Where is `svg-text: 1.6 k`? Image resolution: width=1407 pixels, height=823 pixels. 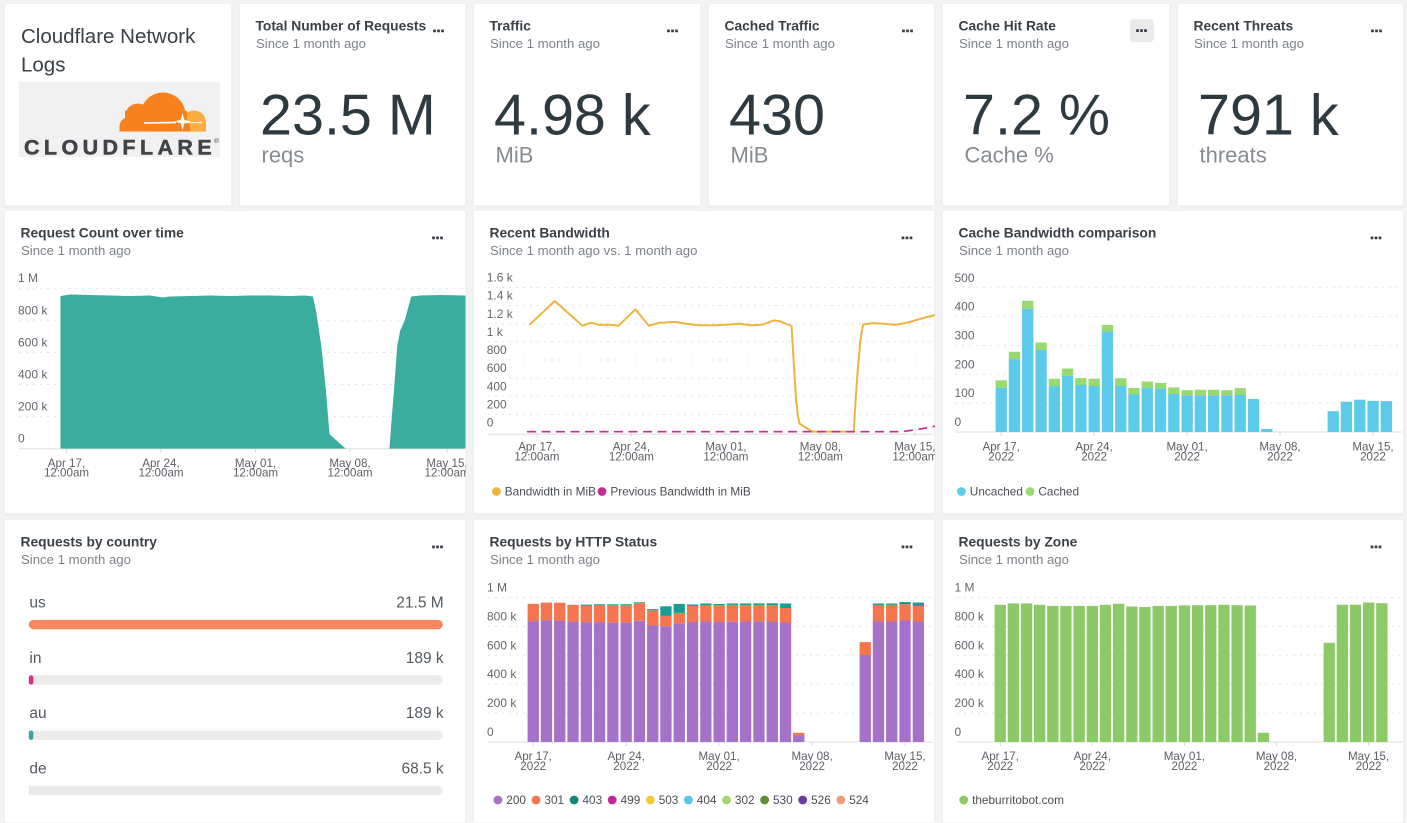
svg-text: 1.6 k is located at coordinates (499, 278).